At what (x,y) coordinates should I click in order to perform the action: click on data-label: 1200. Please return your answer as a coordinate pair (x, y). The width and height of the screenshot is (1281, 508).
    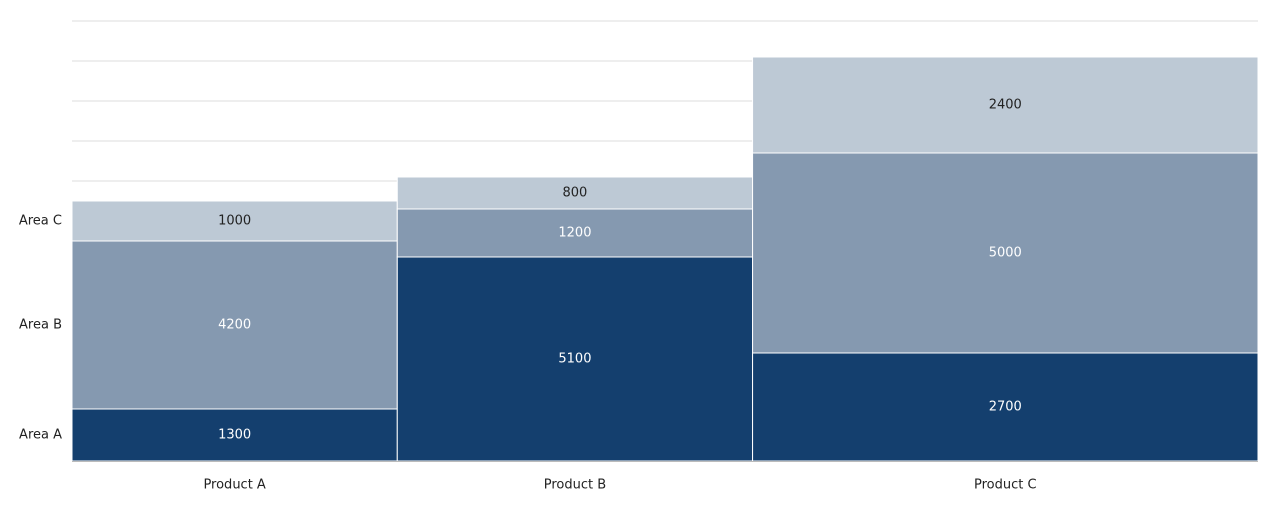
    Looking at the image, I should click on (574, 233).